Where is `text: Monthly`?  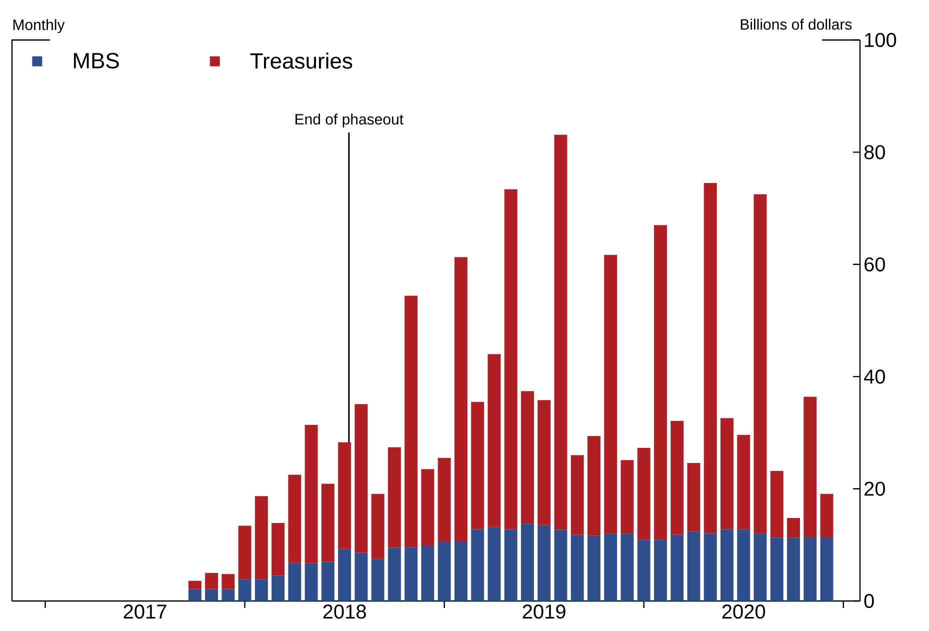
text: Monthly is located at coordinates (39, 26).